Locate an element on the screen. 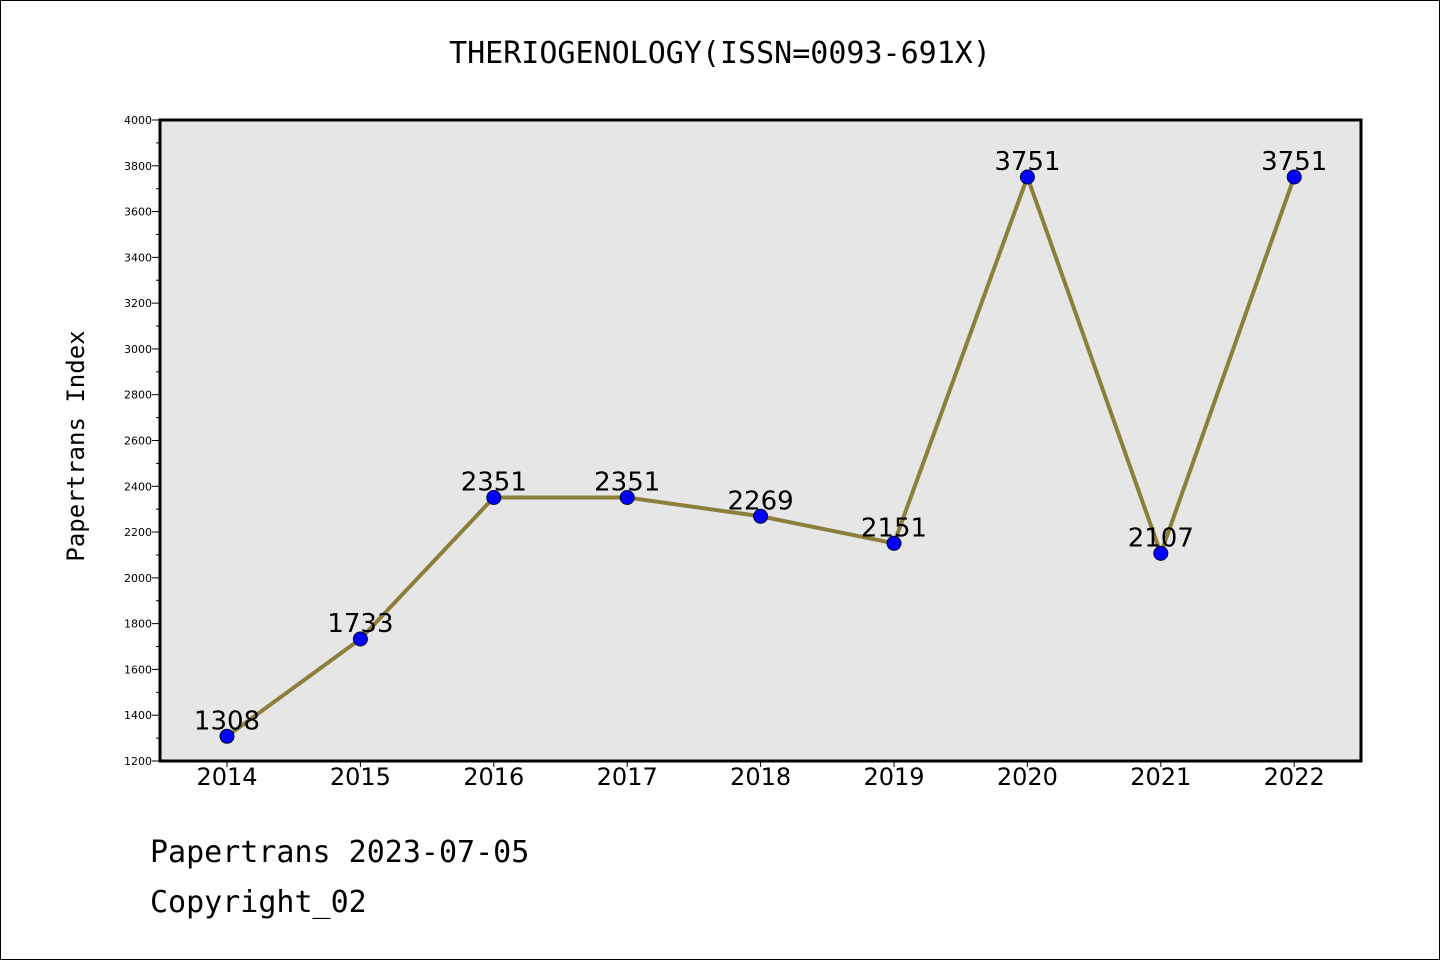  y-tick-label: 1400 is located at coordinates (138, 715).